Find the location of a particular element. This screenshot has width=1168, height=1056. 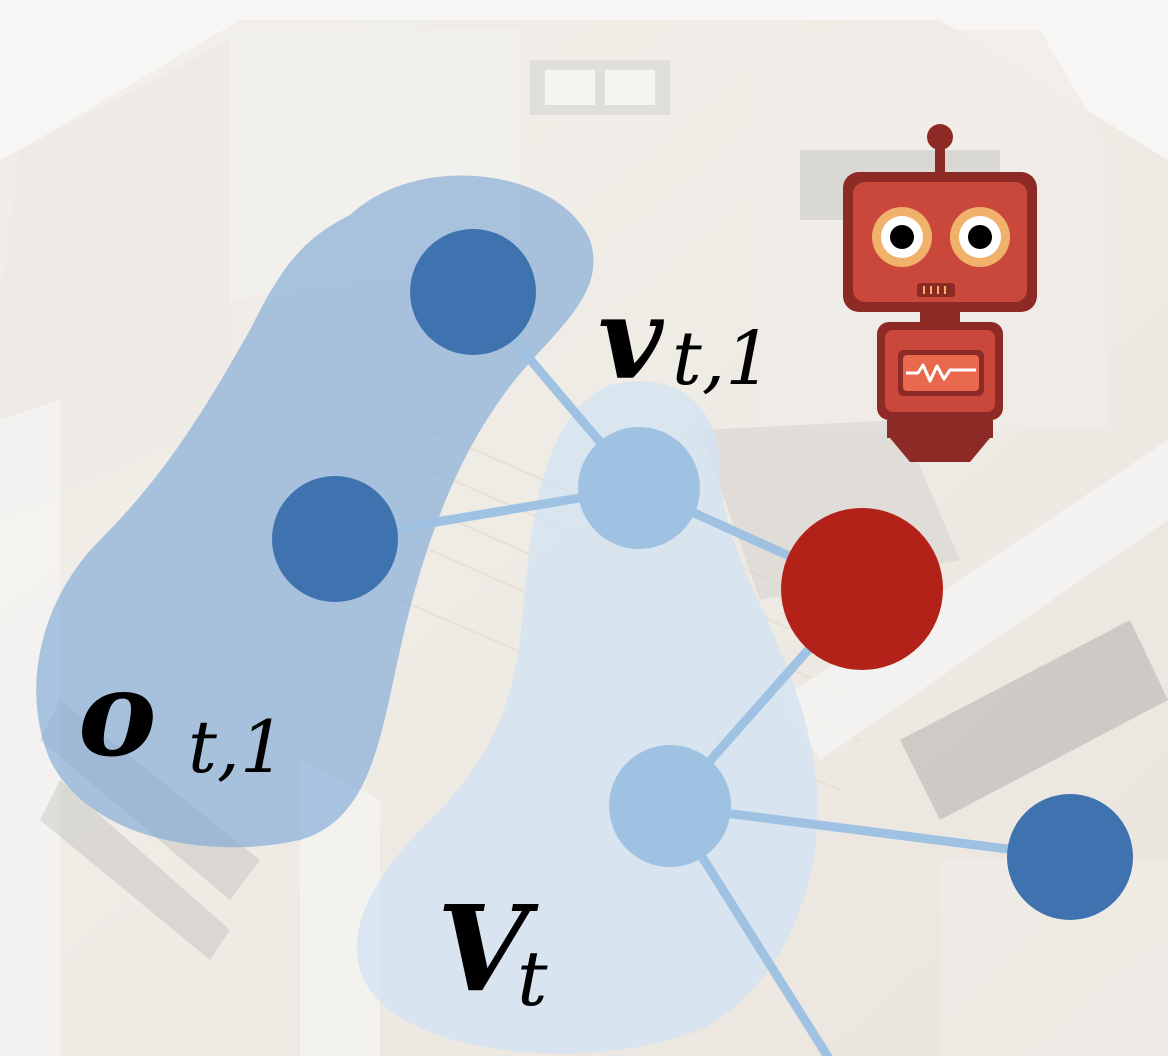

viewpoint-node-v2 is located at coordinates (670, 806).